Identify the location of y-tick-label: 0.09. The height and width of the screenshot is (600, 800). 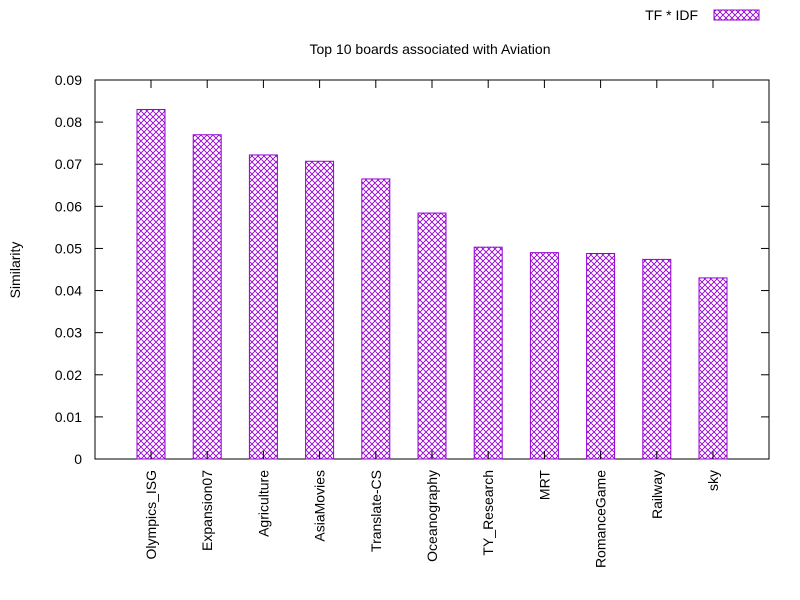
(68, 80).